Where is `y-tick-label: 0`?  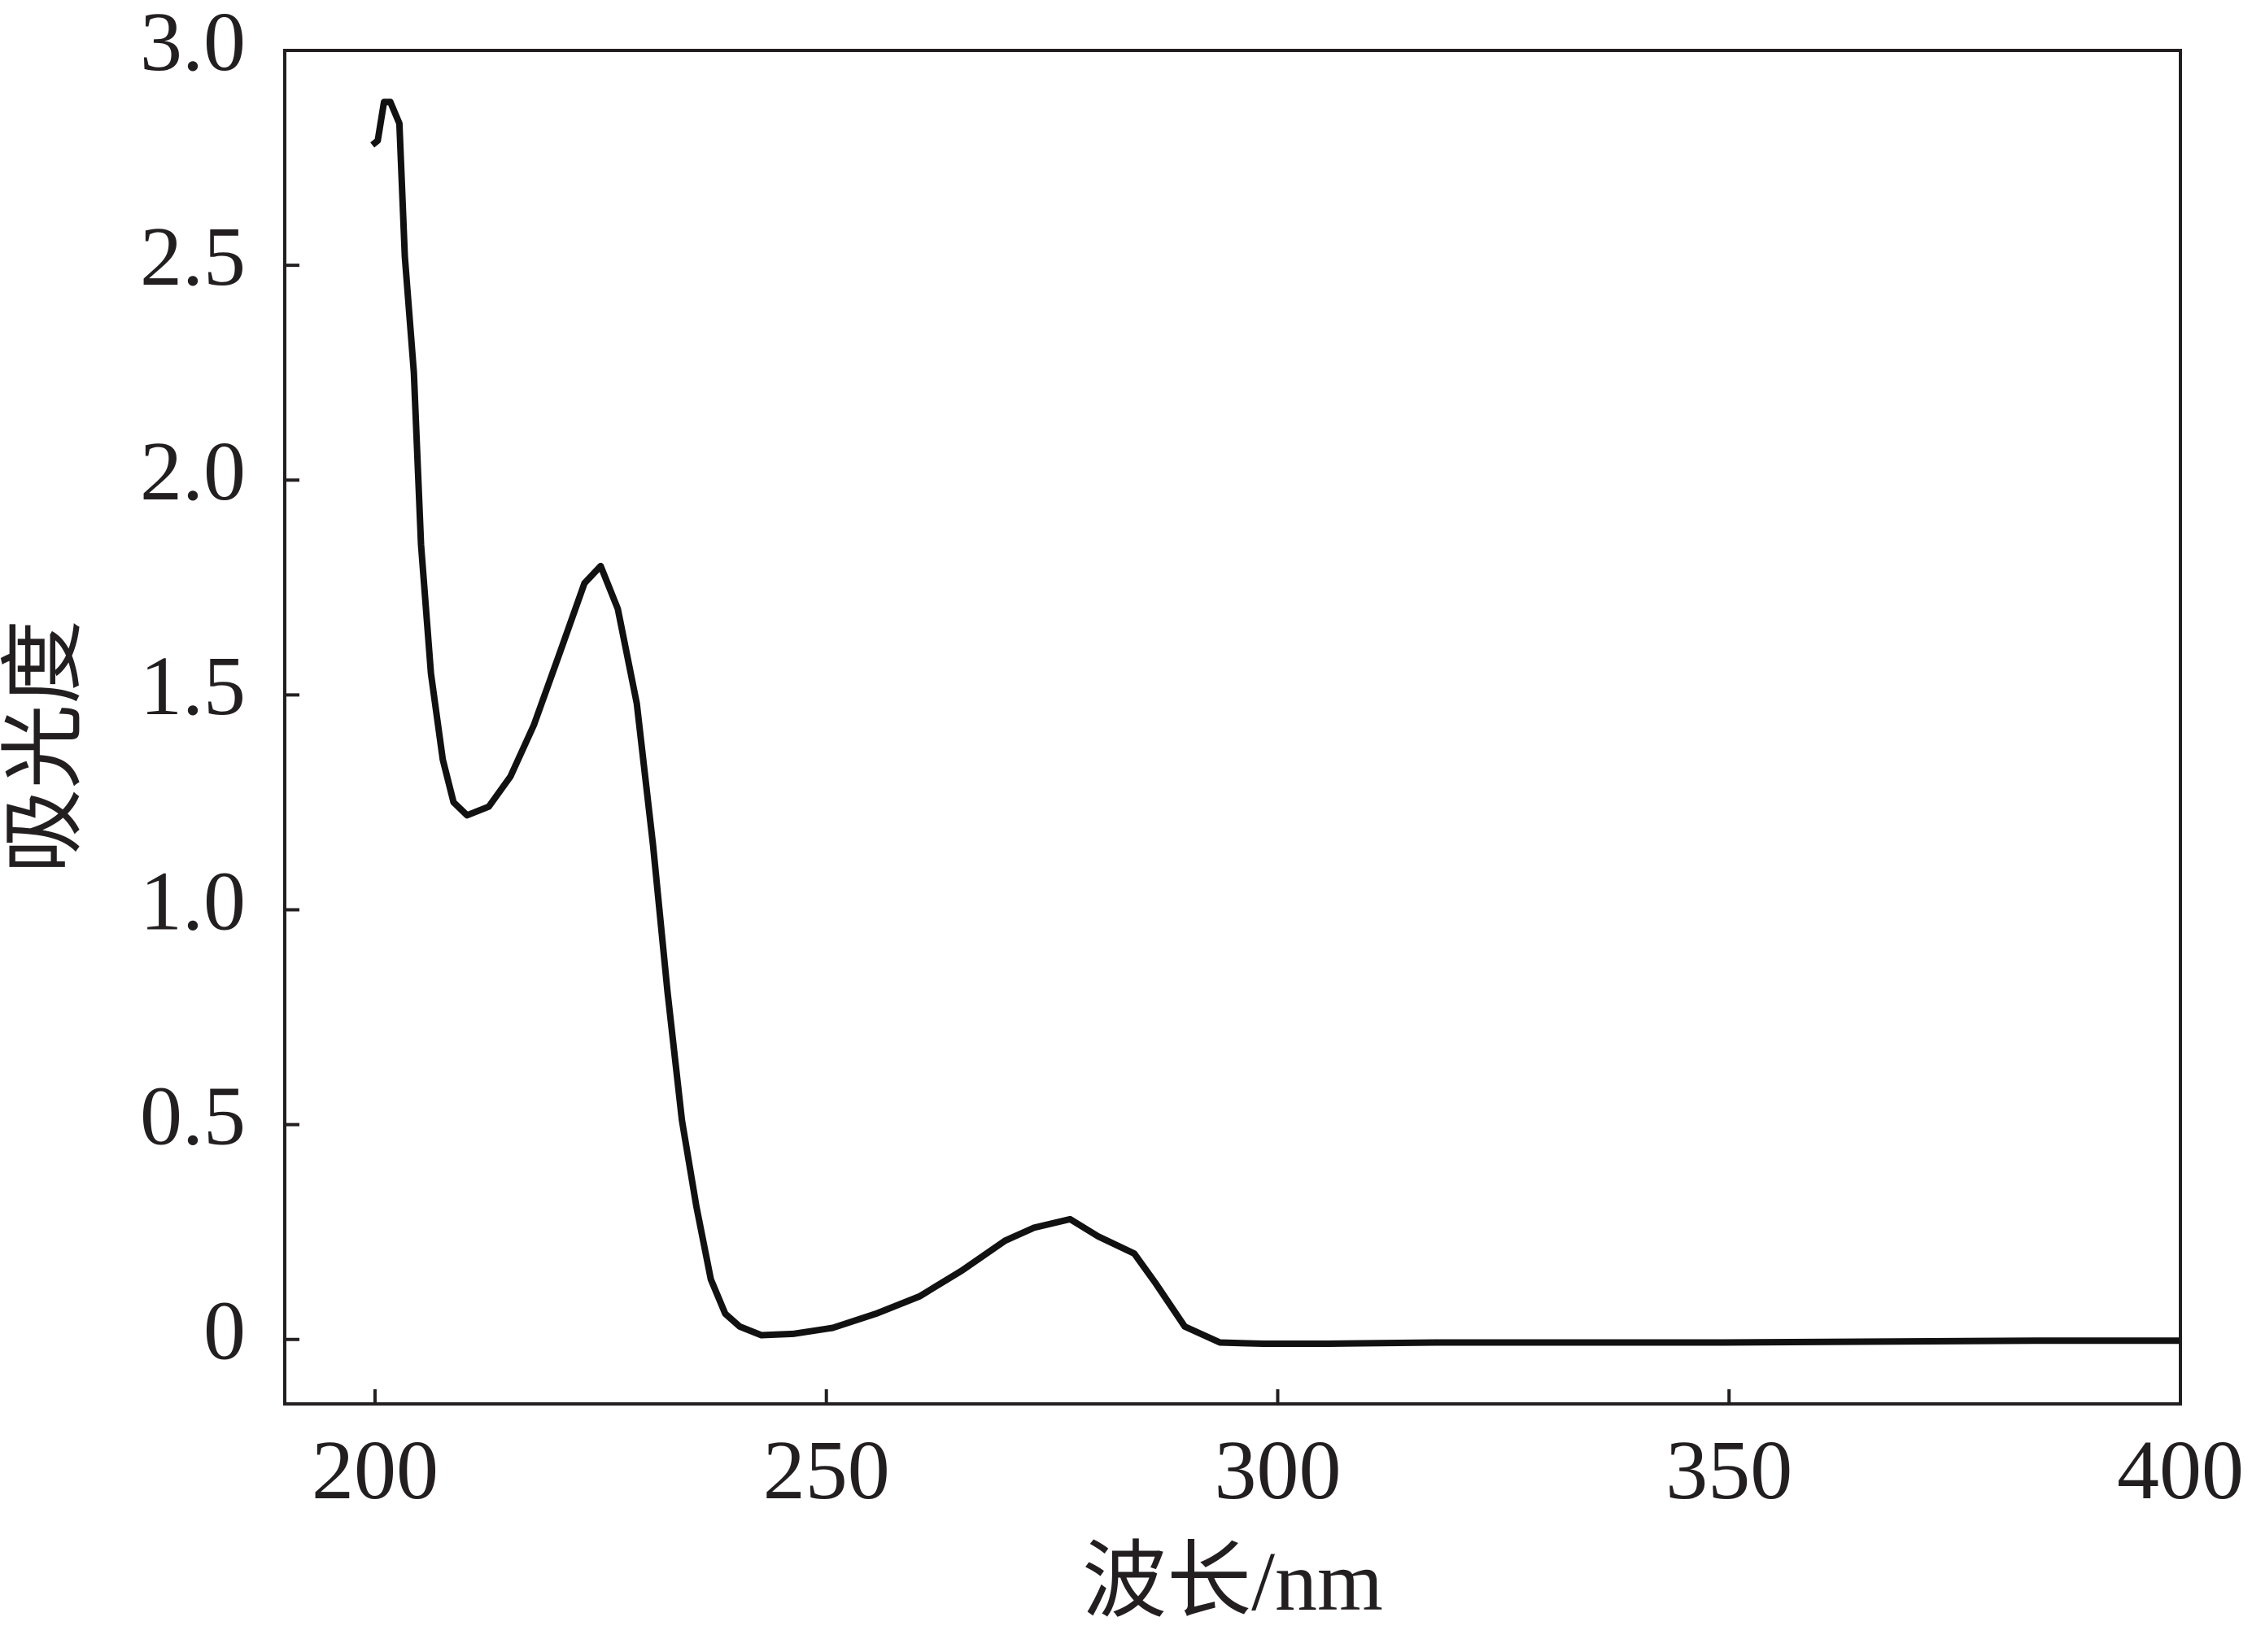 y-tick-label: 0 is located at coordinates (225, 1331).